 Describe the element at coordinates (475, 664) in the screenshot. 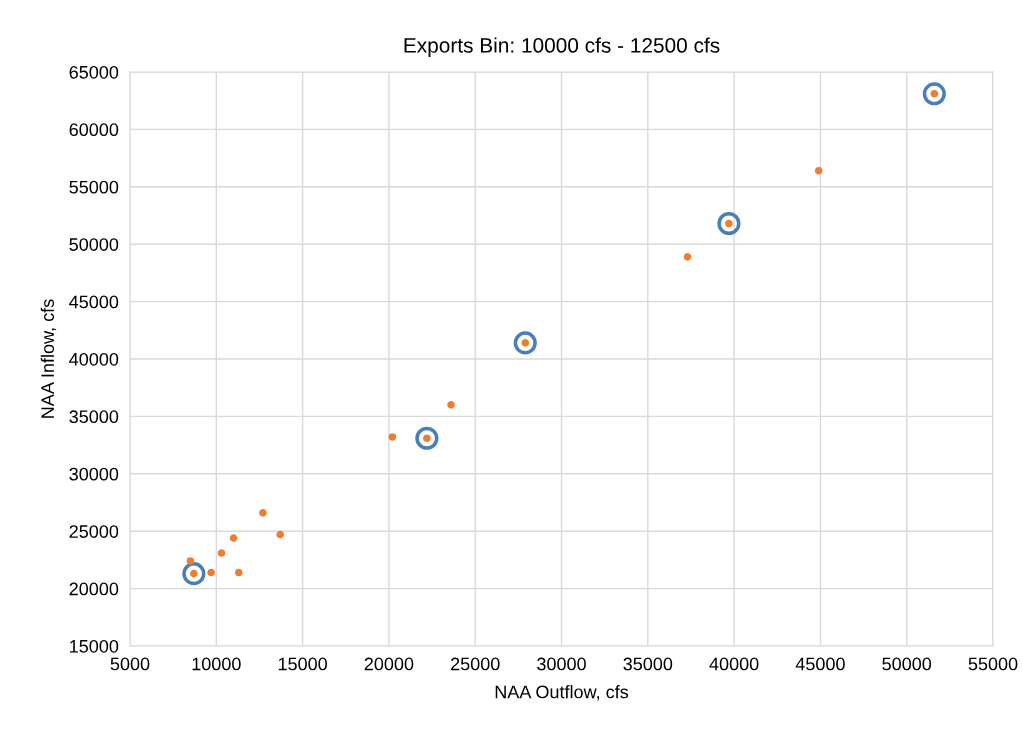

I see `x-tick-label: 25000` at that location.